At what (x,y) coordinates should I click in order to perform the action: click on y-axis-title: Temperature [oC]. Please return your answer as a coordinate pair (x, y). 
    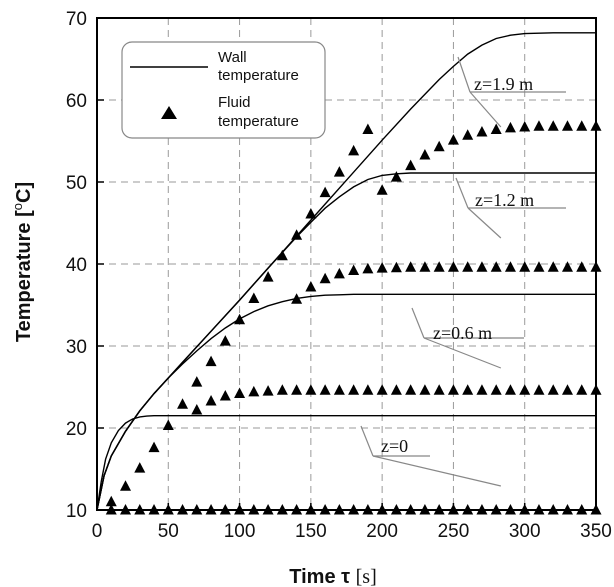
    Looking at the image, I should click on (22, 262).